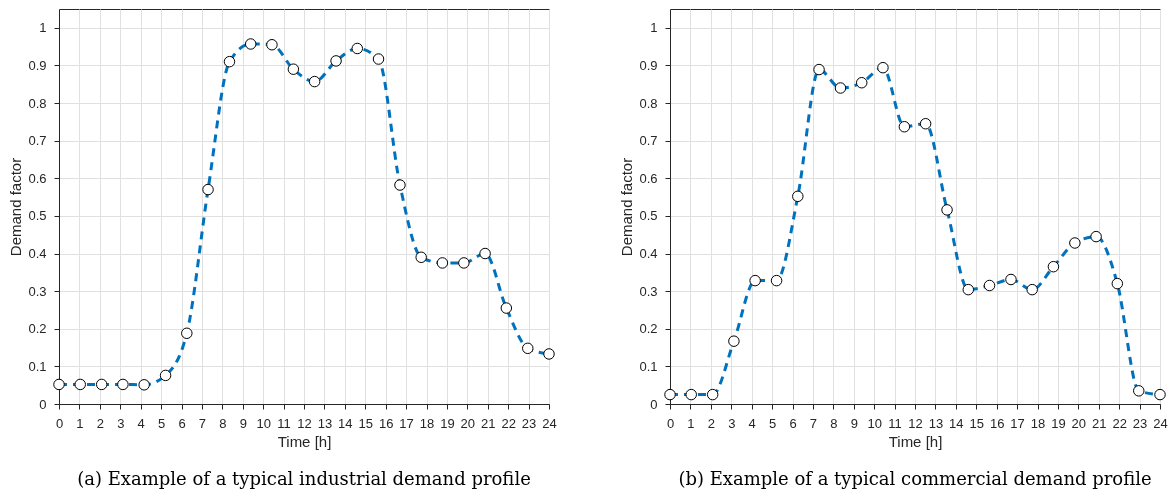 This screenshot has width=1170, height=501. I want to click on text: (a) Example of a typical industrial demand profile, so click(304, 478).